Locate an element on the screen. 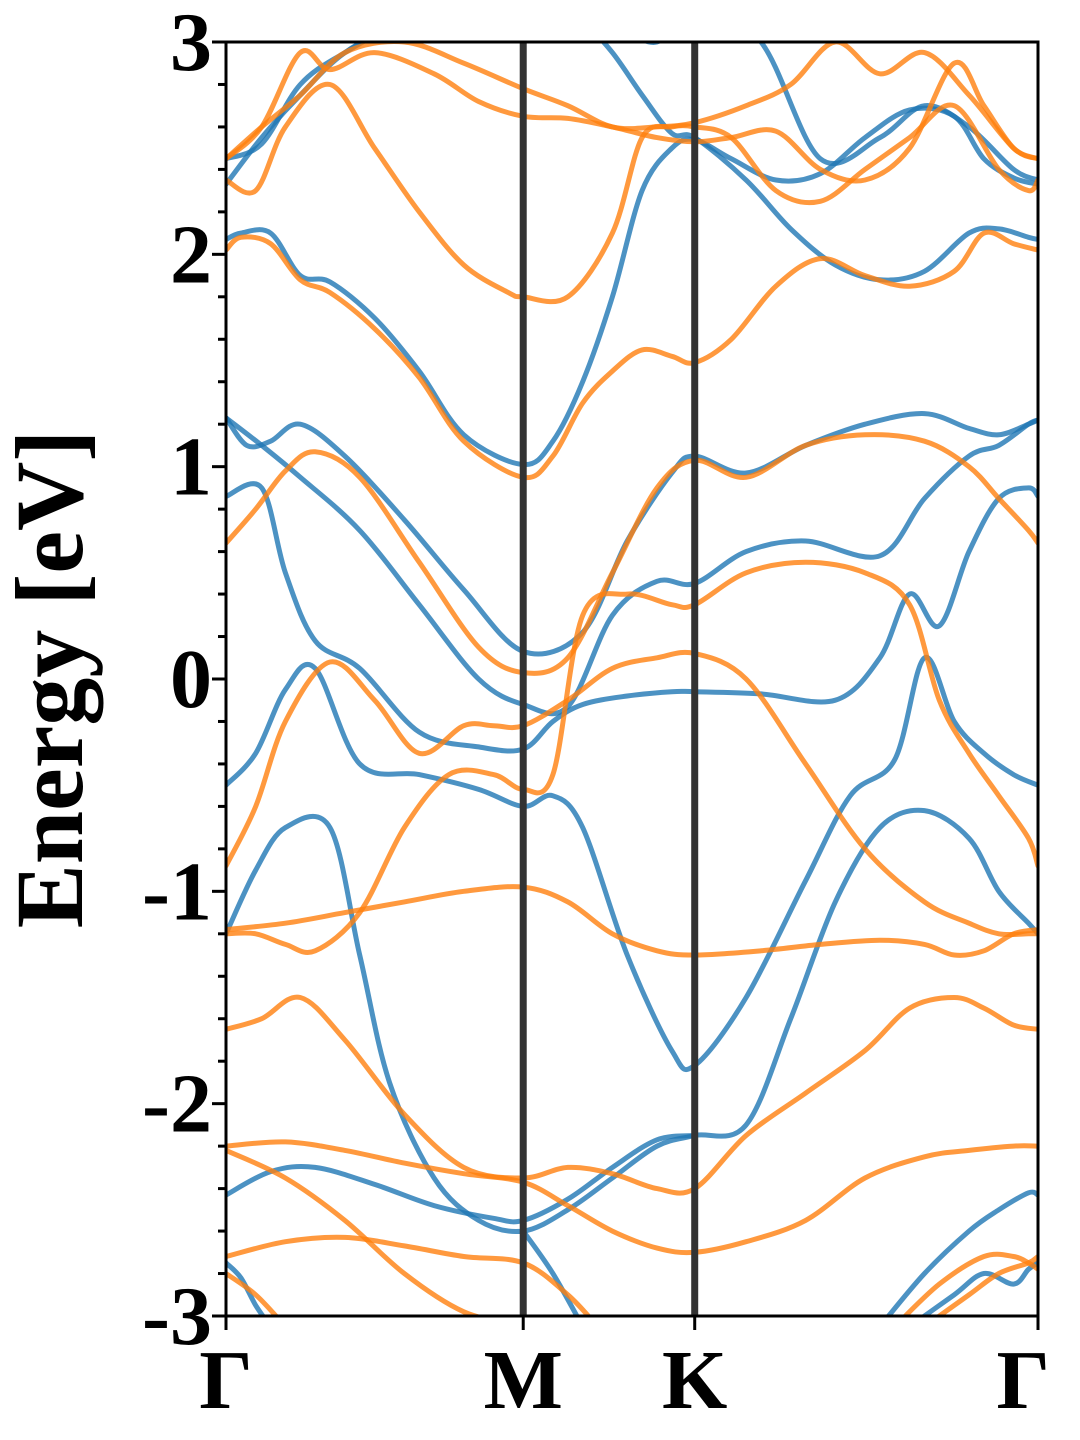 Image resolution: width=1080 pixels, height=1440 pixels. y-tick-label: 1 is located at coordinates (191, 467).